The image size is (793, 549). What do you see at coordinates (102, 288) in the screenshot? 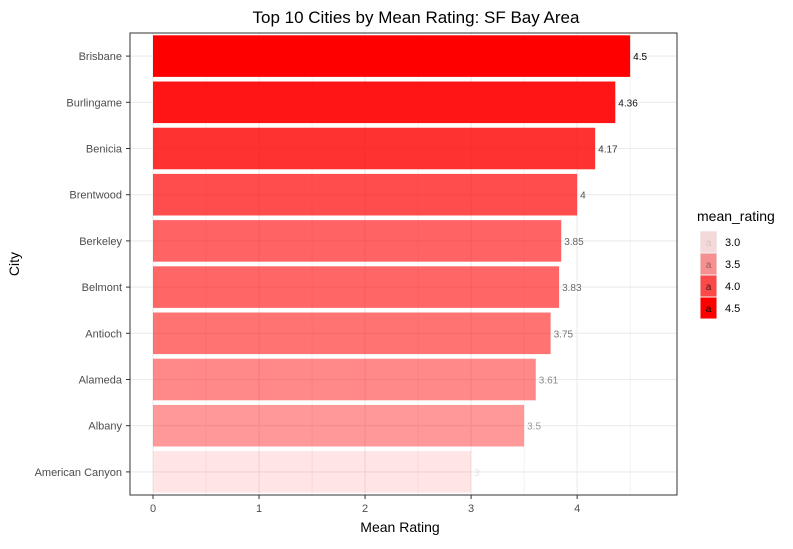
I see `y-tick-label: Belmont` at bounding box center [102, 288].